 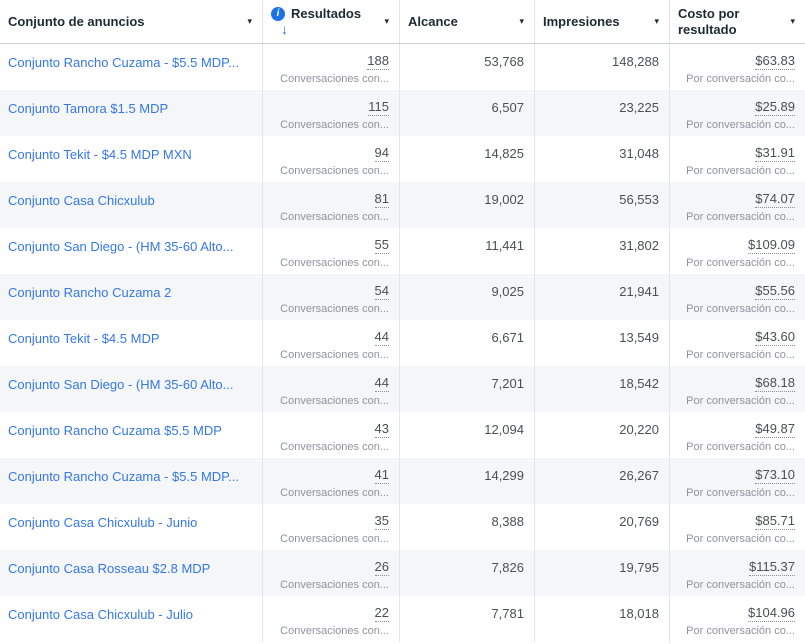 What do you see at coordinates (131, 21) in the screenshot?
I see `column-header-adset-name: Conjunto de anuncios ▾` at bounding box center [131, 21].